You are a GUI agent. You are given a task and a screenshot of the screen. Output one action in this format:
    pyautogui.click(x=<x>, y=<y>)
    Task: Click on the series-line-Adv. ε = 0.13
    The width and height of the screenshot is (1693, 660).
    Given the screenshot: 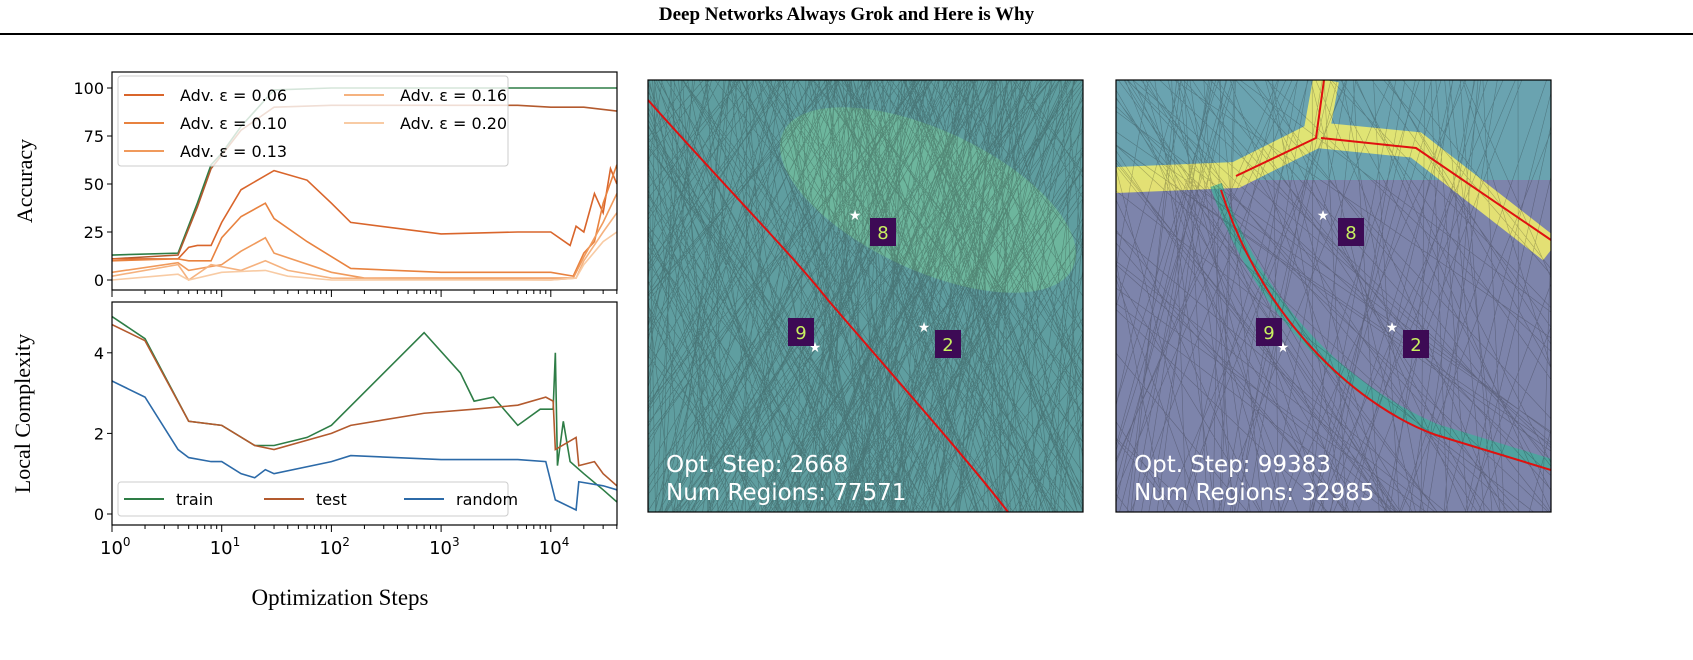 What is the action you would take?
    pyautogui.click(x=364, y=236)
    